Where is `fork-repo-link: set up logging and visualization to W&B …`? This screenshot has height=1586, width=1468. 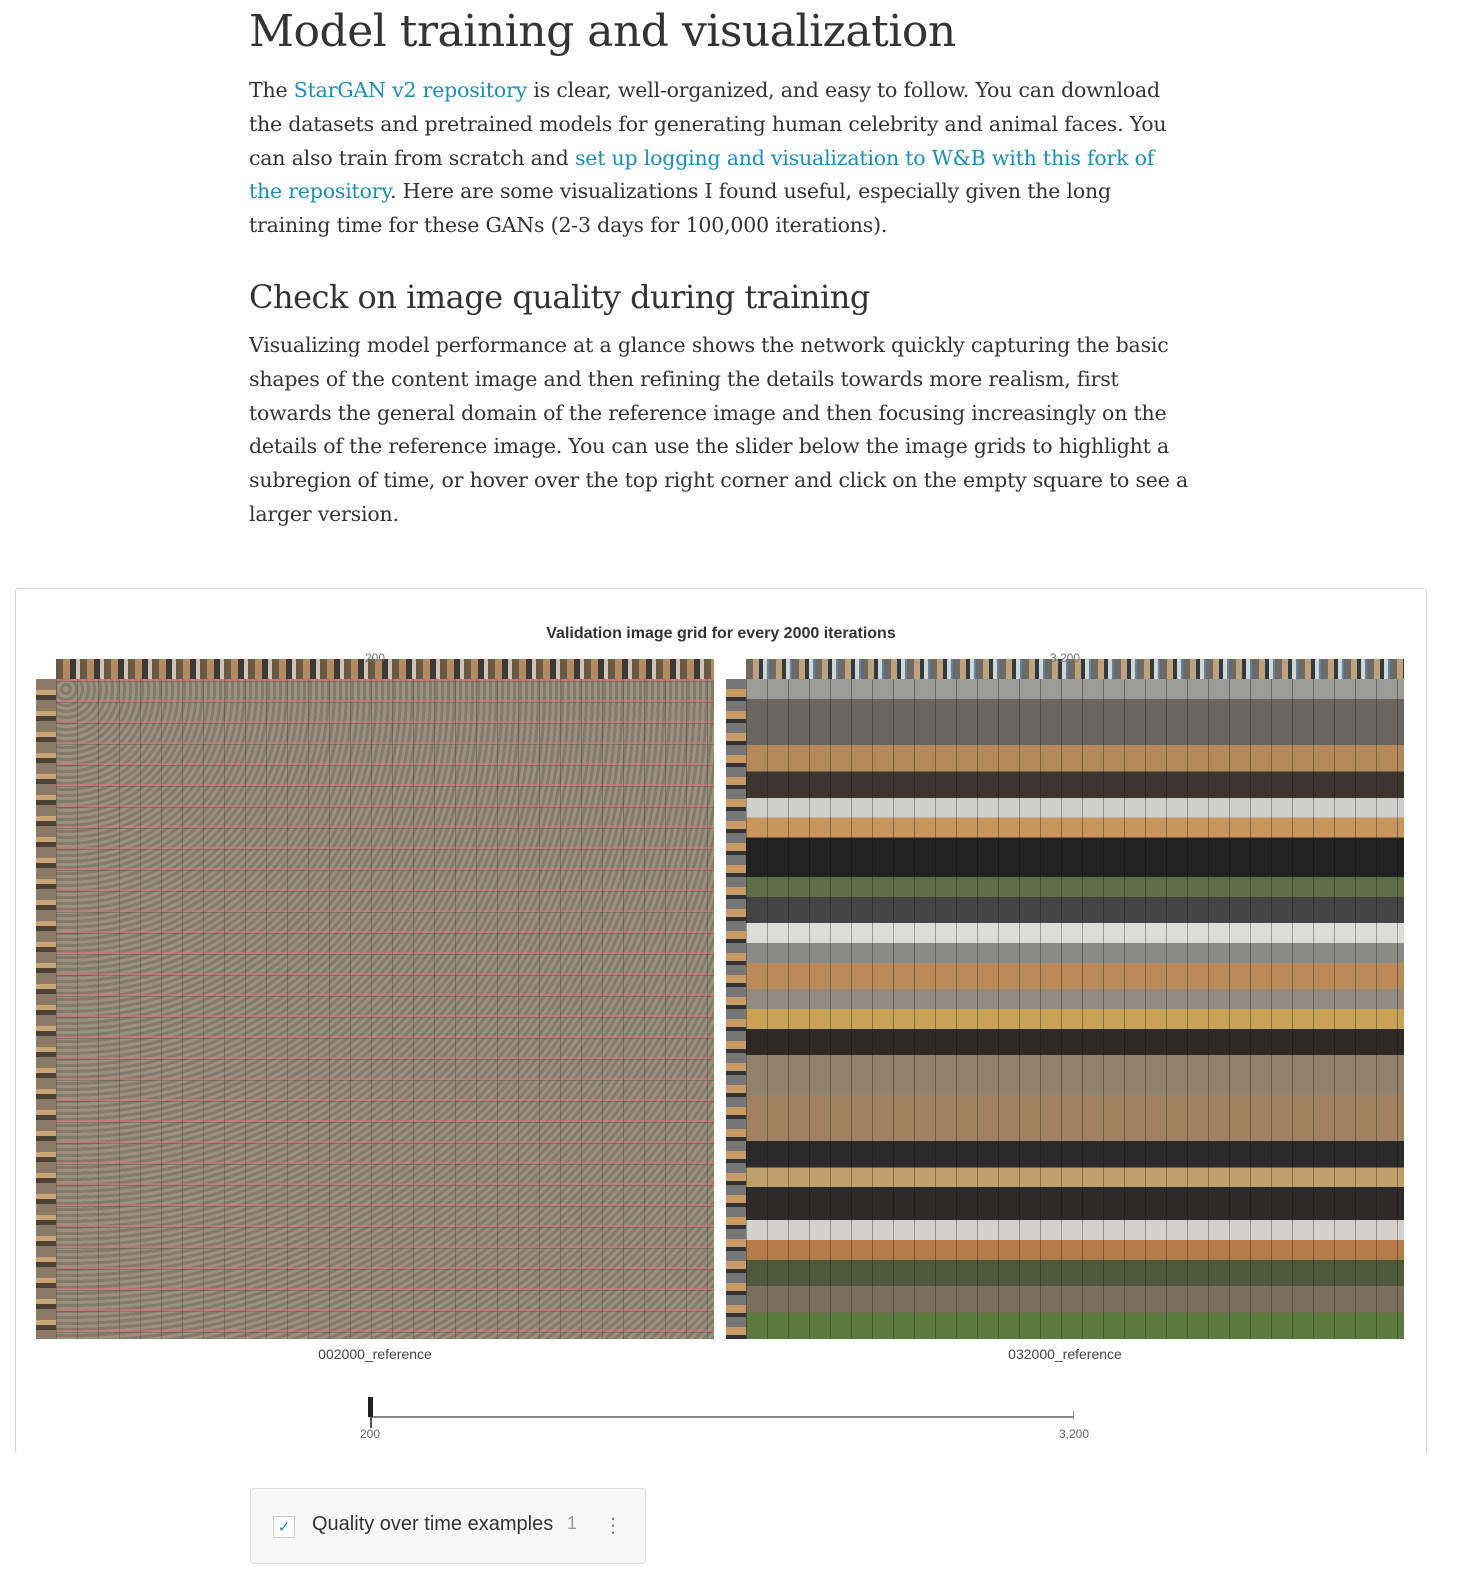 fork-repo-link: set up logging and visualization to W&B … is located at coordinates (702, 174).